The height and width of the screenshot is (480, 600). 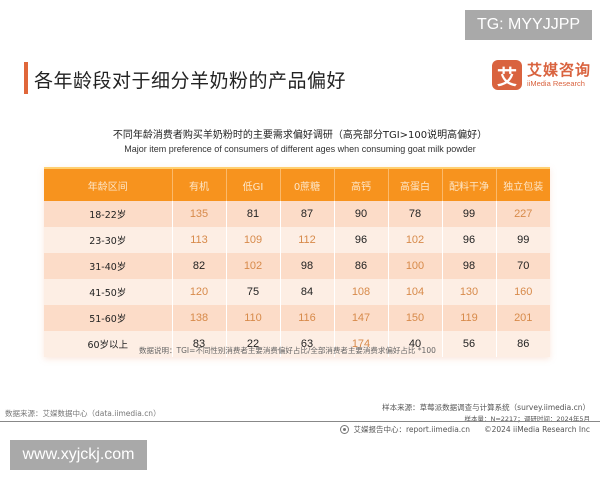 I want to click on tgi-value-cell: 40, so click(x=415, y=344).